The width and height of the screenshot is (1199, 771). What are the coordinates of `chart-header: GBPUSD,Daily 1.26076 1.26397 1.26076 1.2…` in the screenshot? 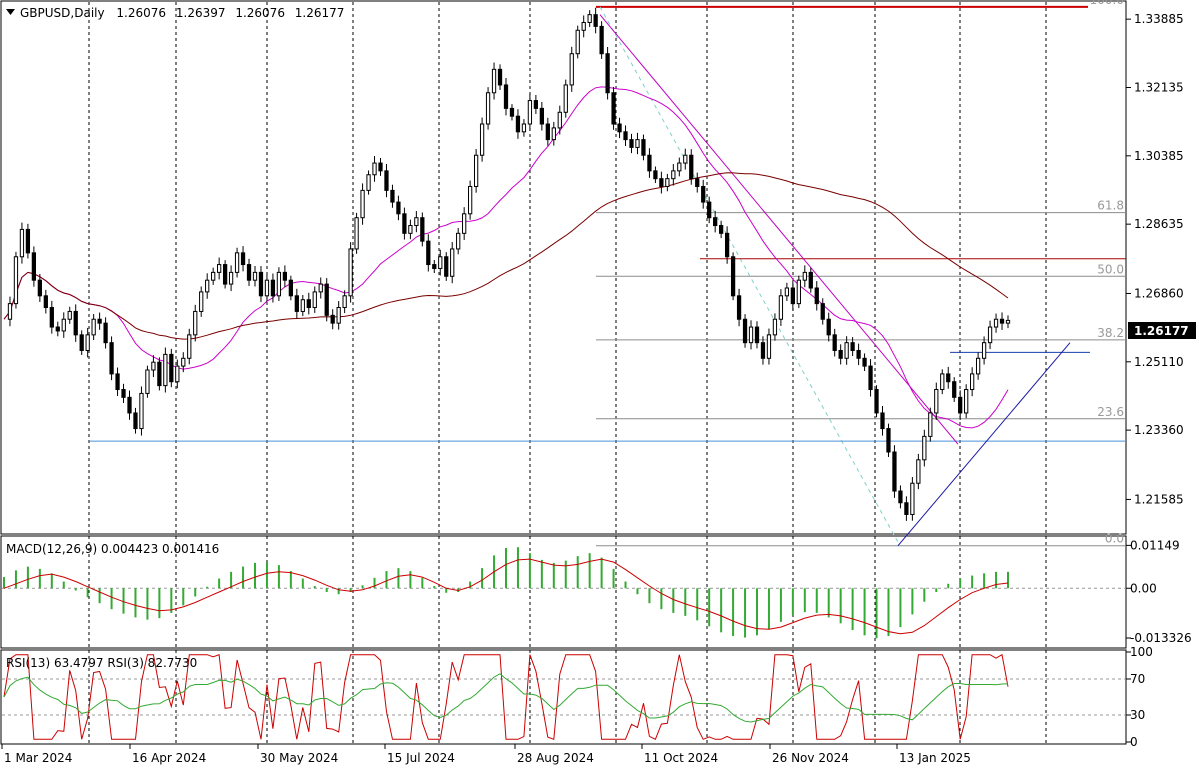 It's located at (182, 13).